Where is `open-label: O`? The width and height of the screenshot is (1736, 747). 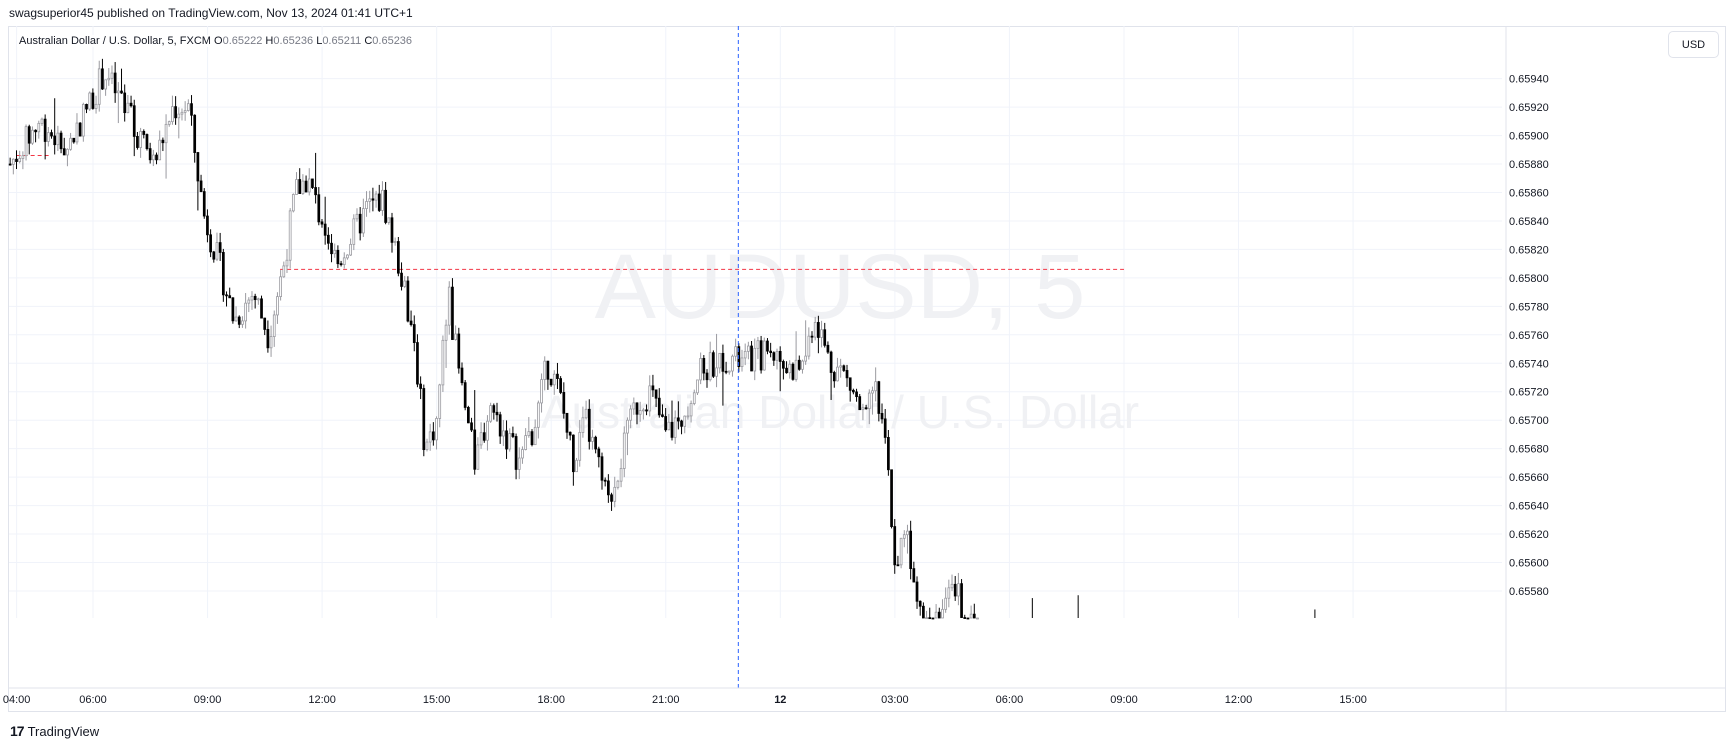
open-label: O is located at coordinates (218, 41).